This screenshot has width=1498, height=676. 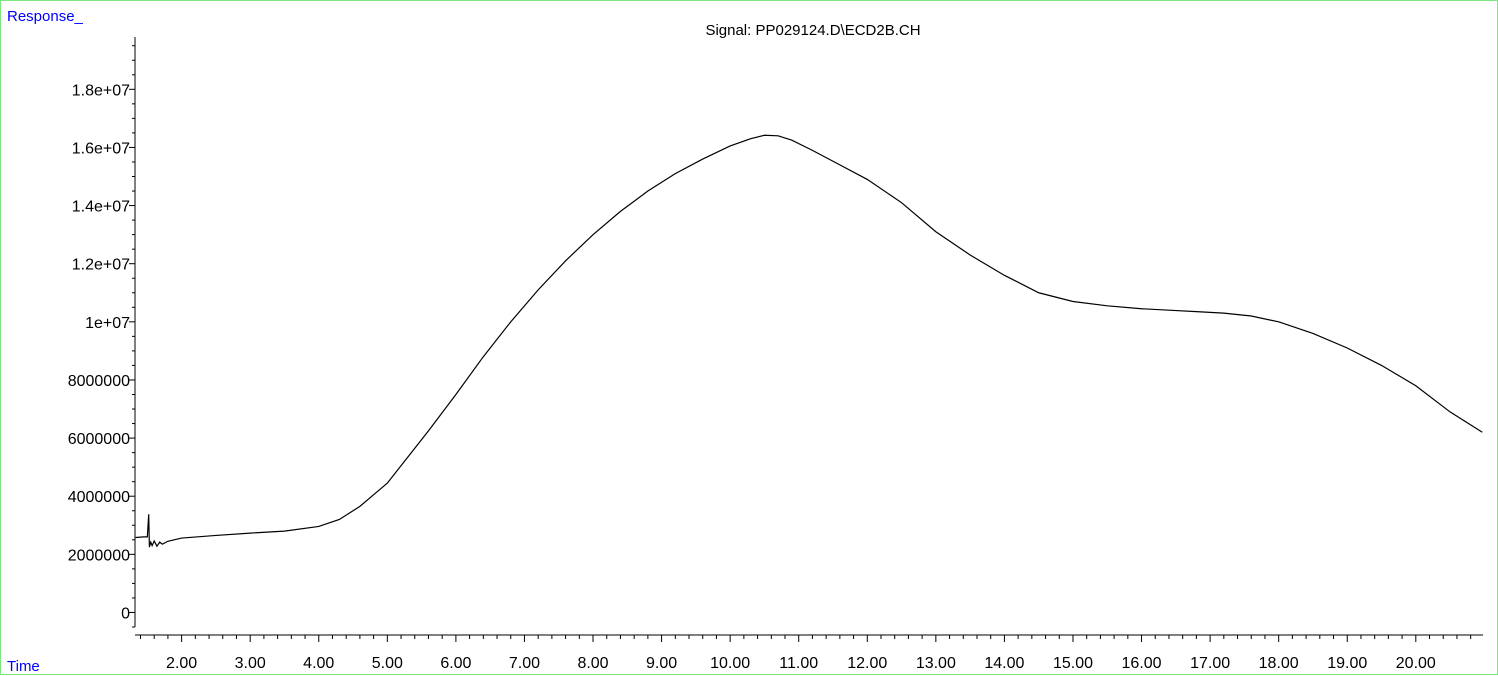 I want to click on x-tick-label: 9.00, so click(x=661, y=663).